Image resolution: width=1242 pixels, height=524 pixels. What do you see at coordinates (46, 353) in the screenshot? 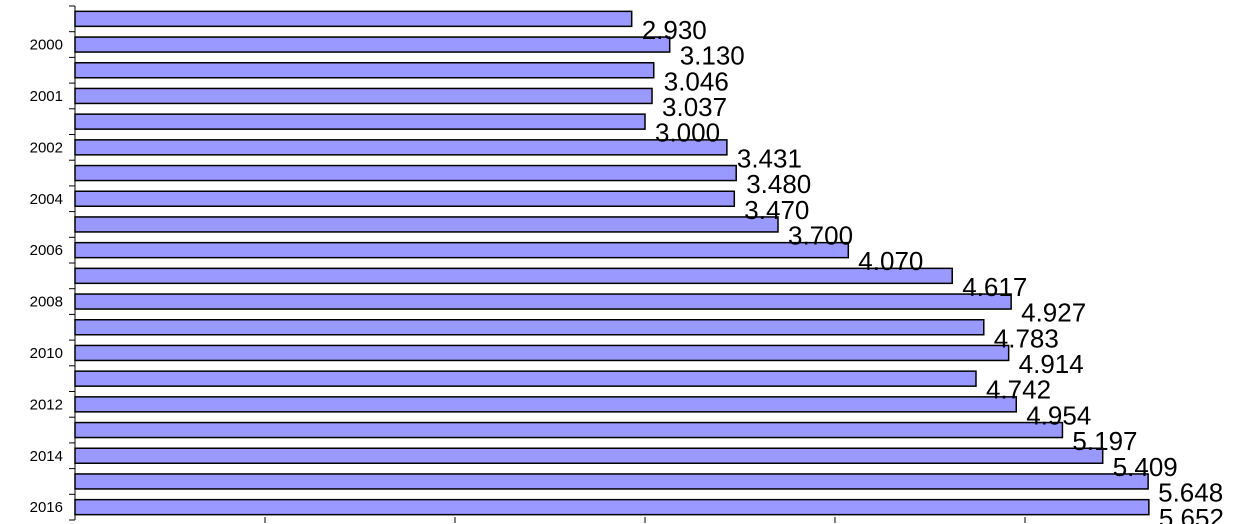
I see `y-tick-label: 2010` at bounding box center [46, 353].